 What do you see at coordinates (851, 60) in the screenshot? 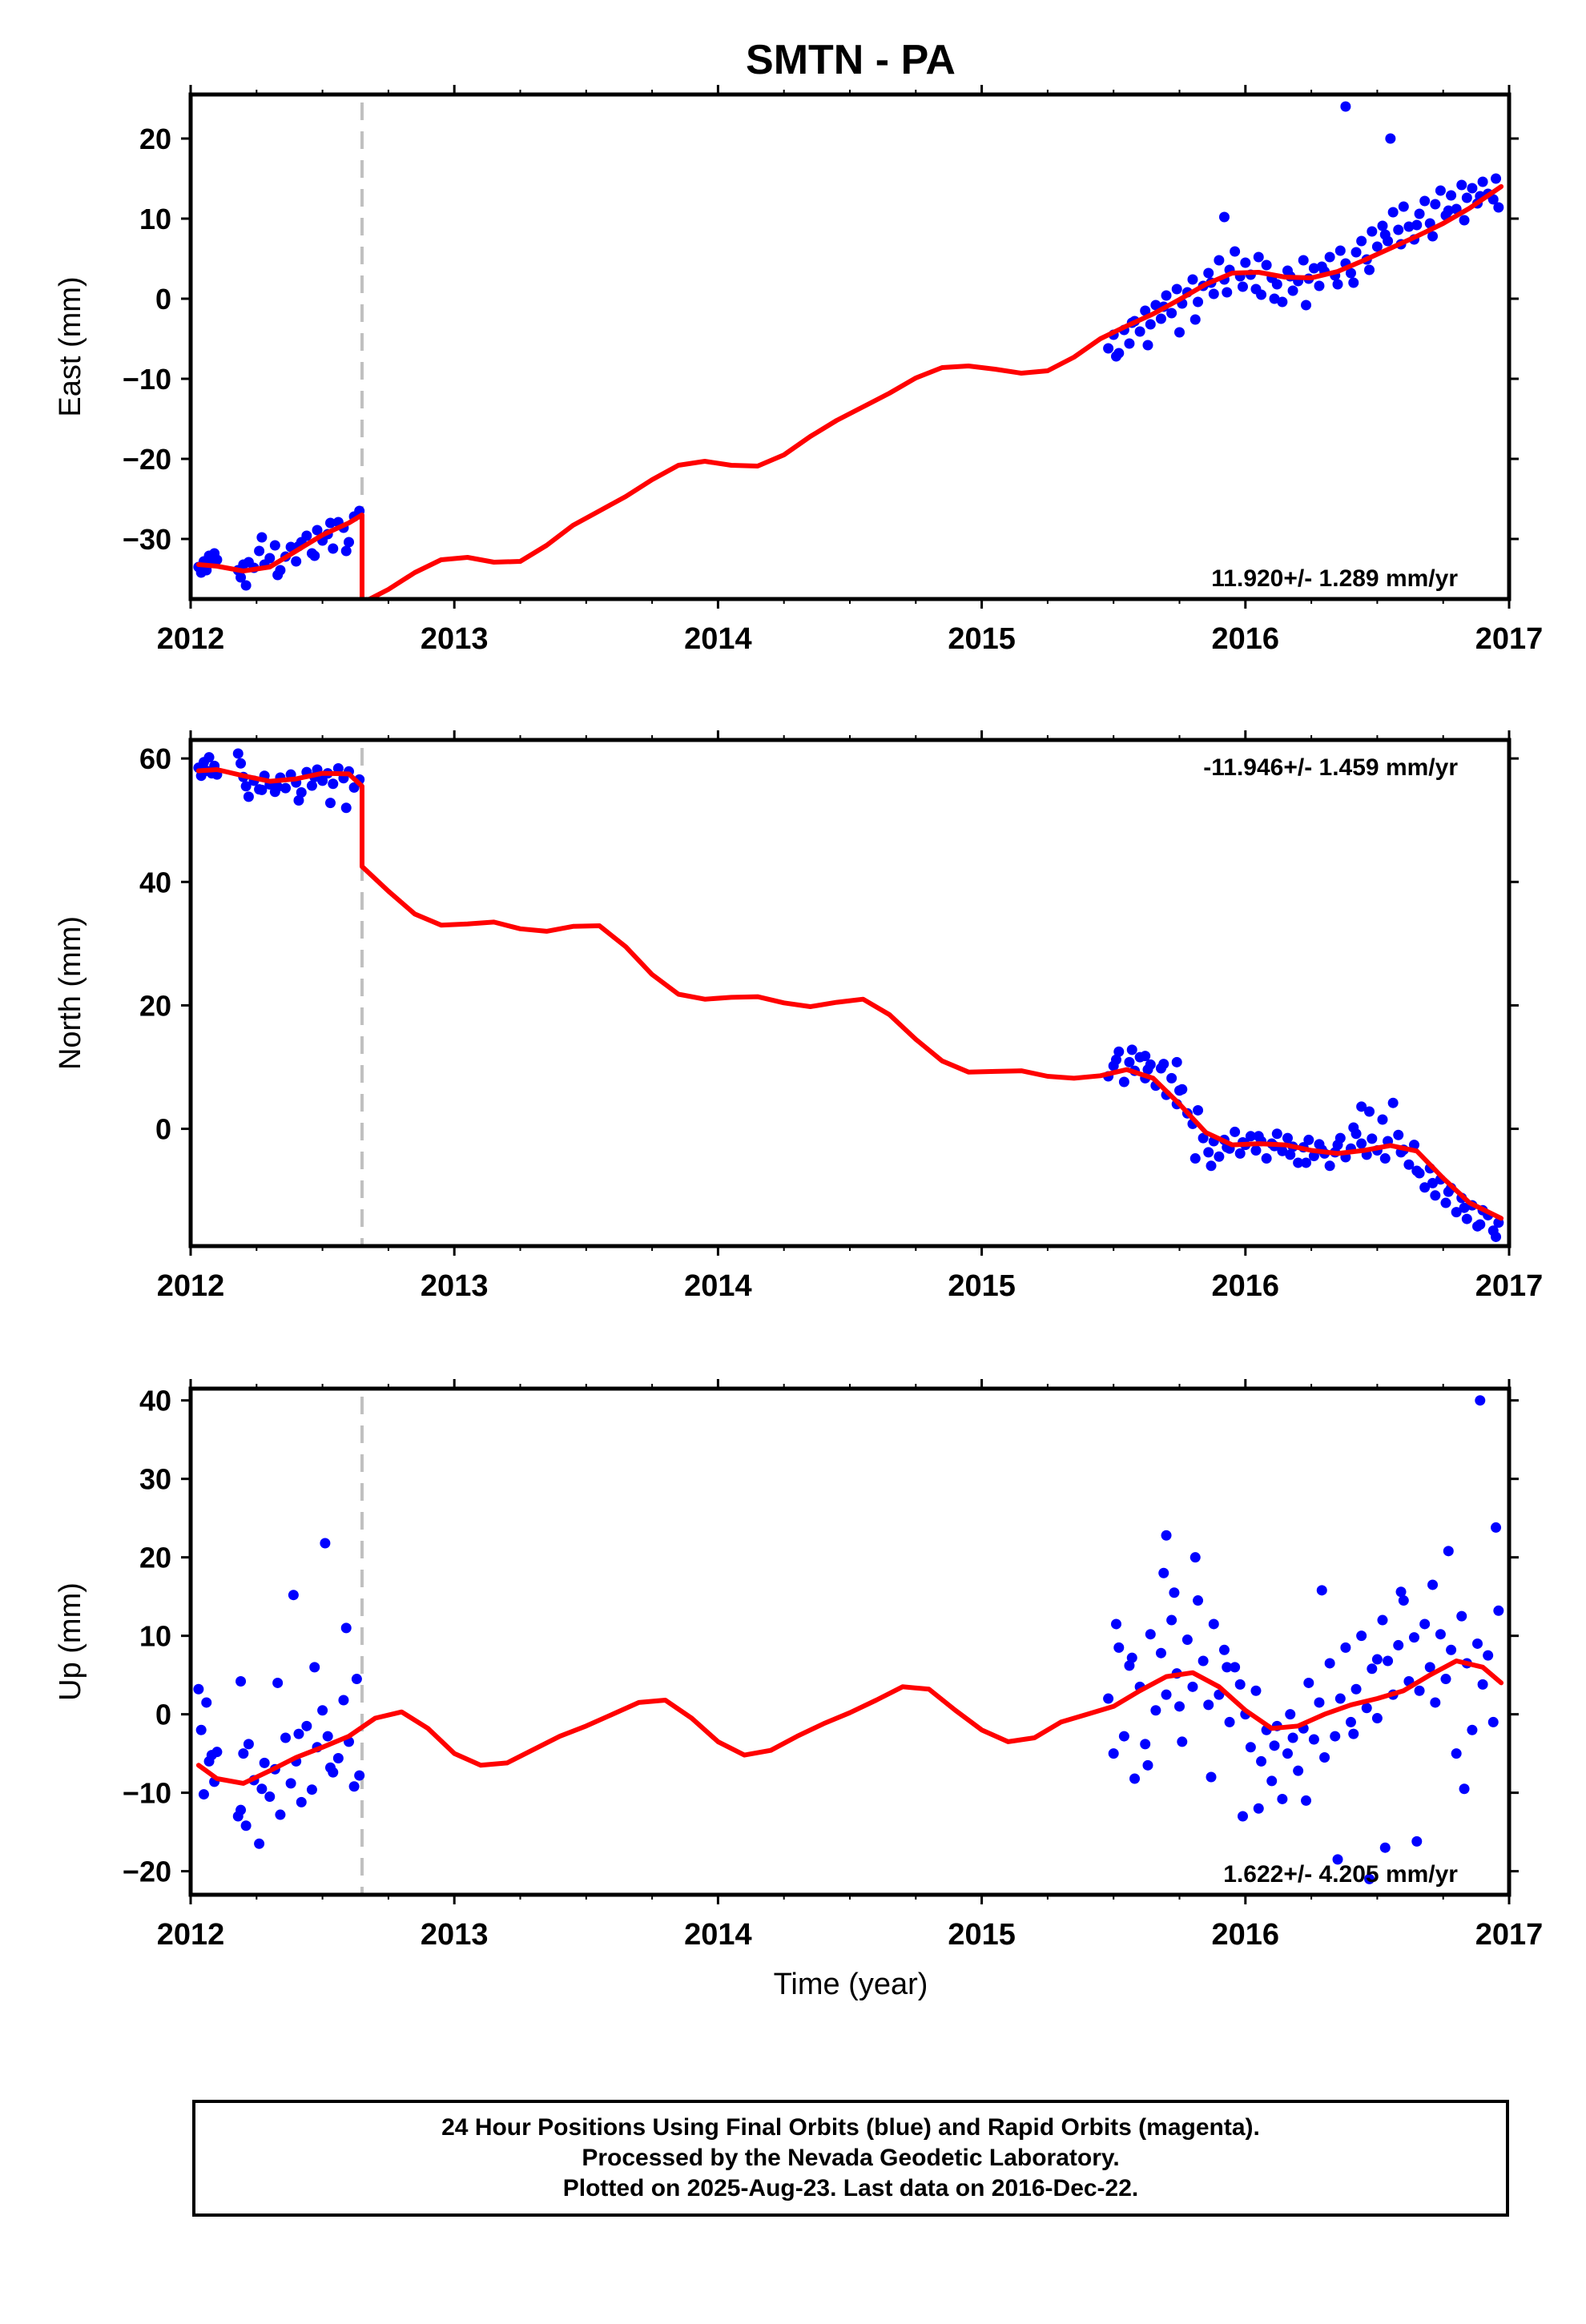
I see `chart-title: SMTN - PA` at bounding box center [851, 60].